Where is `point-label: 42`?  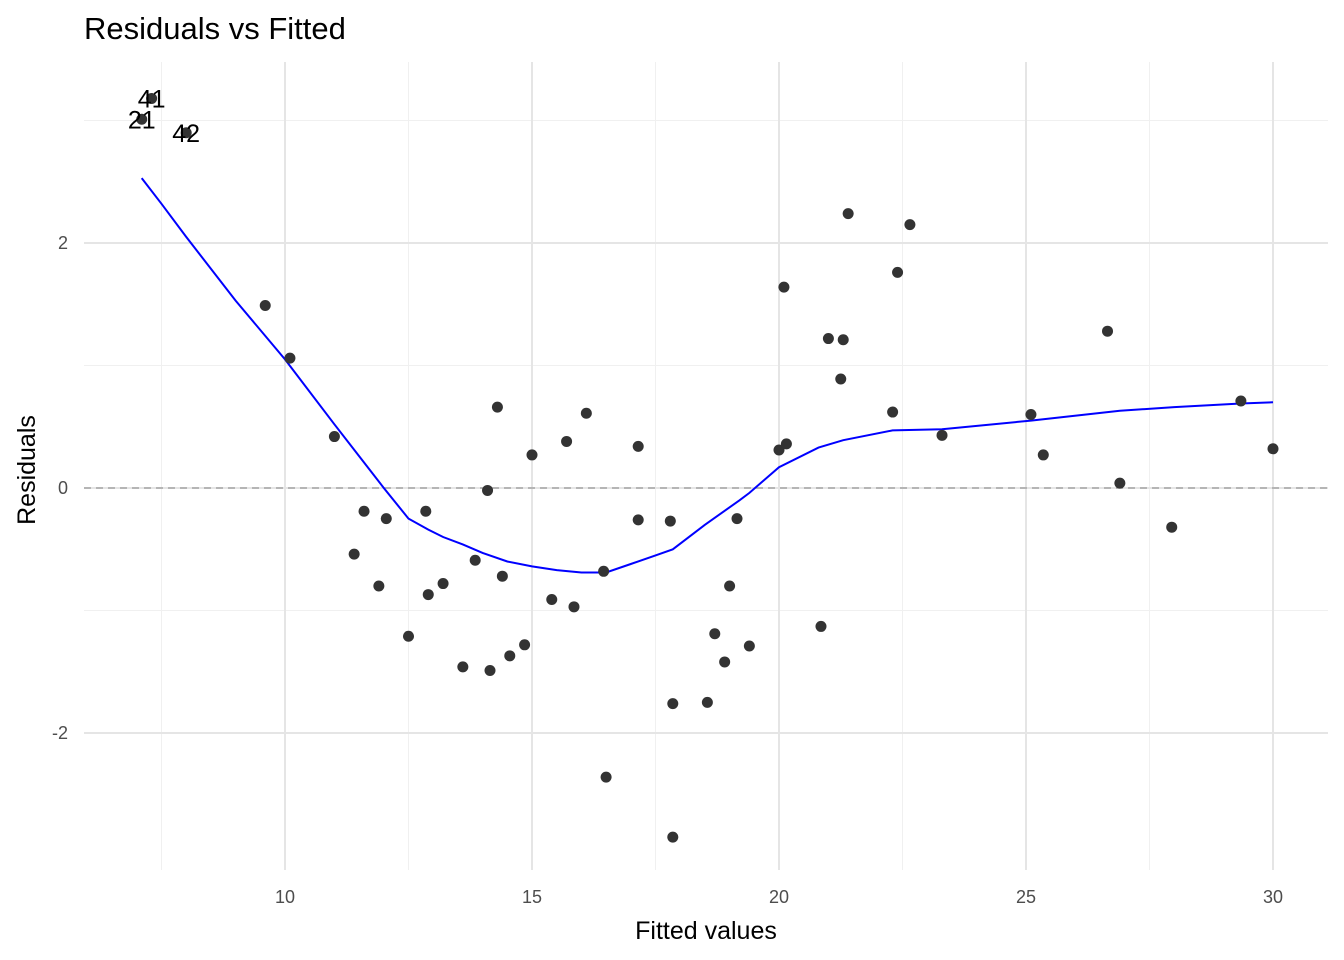
point-label: 42 is located at coordinates (186, 134).